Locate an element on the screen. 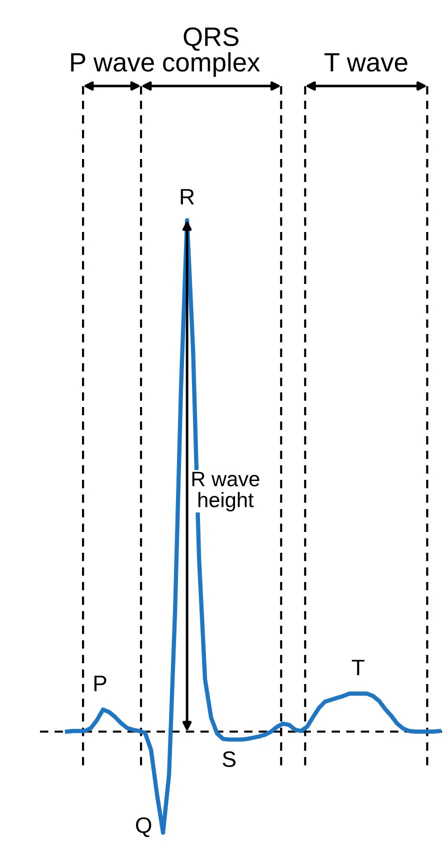 The width and height of the screenshot is (444, 848). annotation: Q is located at coordinates (144, 827).